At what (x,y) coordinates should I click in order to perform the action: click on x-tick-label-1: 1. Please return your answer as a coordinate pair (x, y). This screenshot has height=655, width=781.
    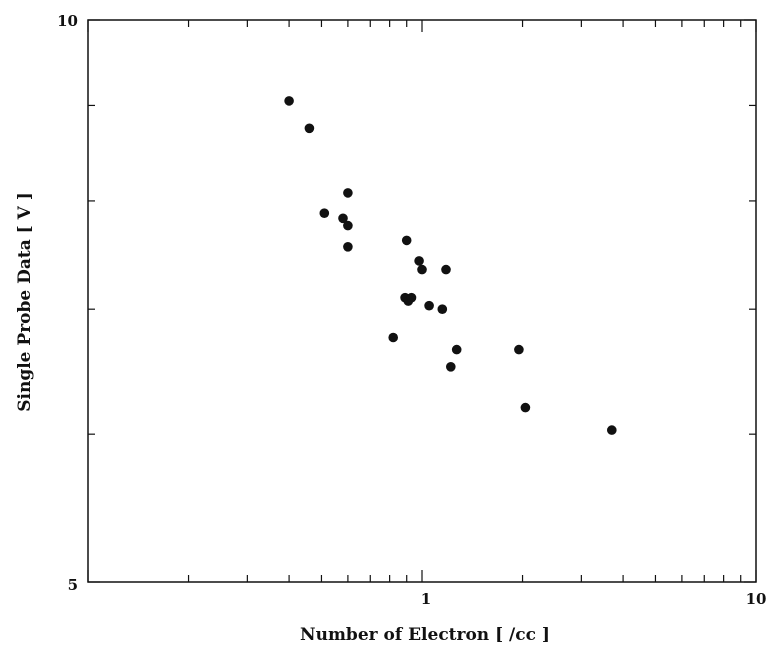
    Looking at the image, I should click on (426, 599).